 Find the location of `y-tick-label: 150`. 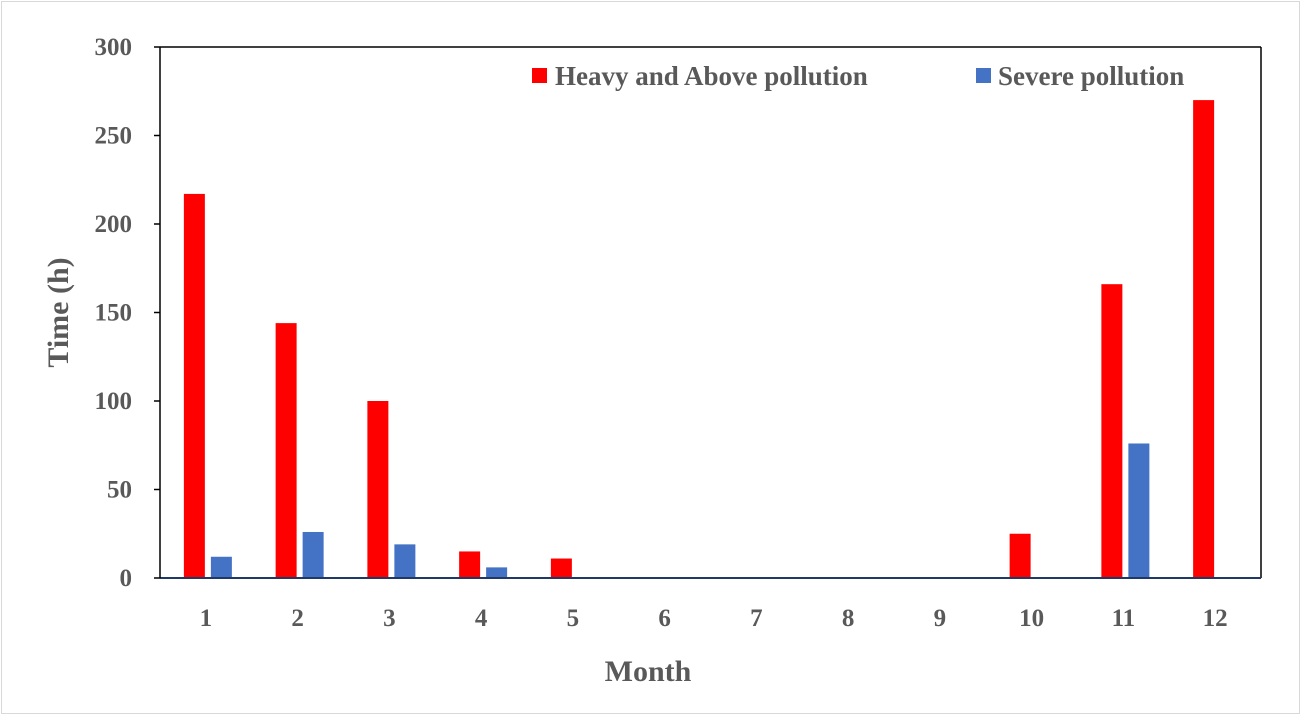

y-tick-label: 150 is located at coordinates (114, 313).